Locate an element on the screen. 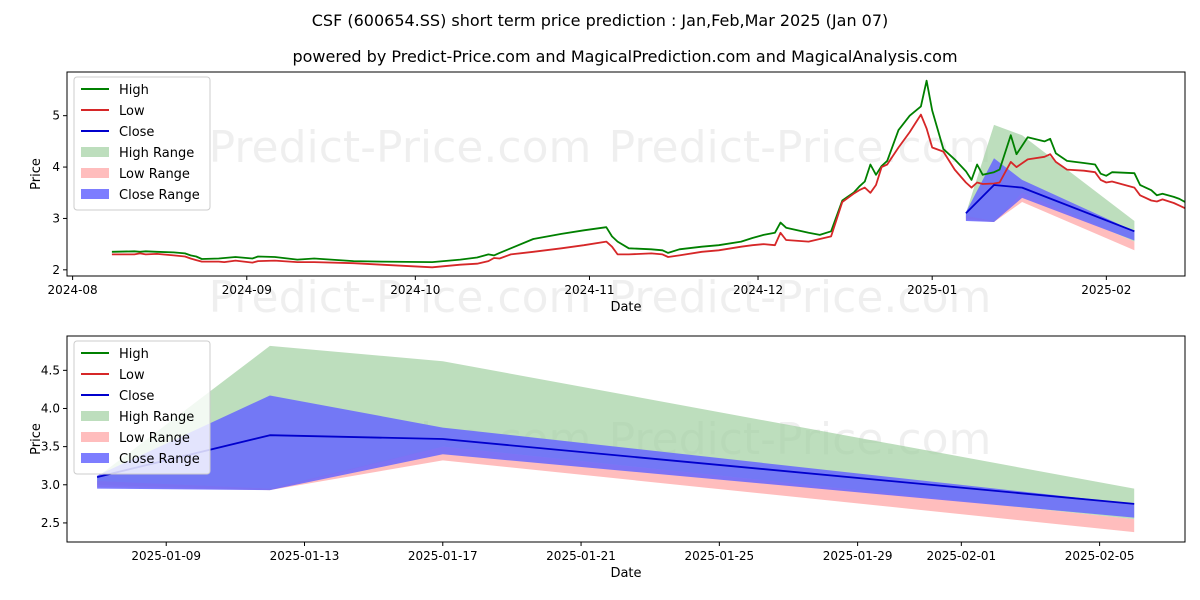  top-x-tick-label: 2024-09 is located at coordinates (247, 290).